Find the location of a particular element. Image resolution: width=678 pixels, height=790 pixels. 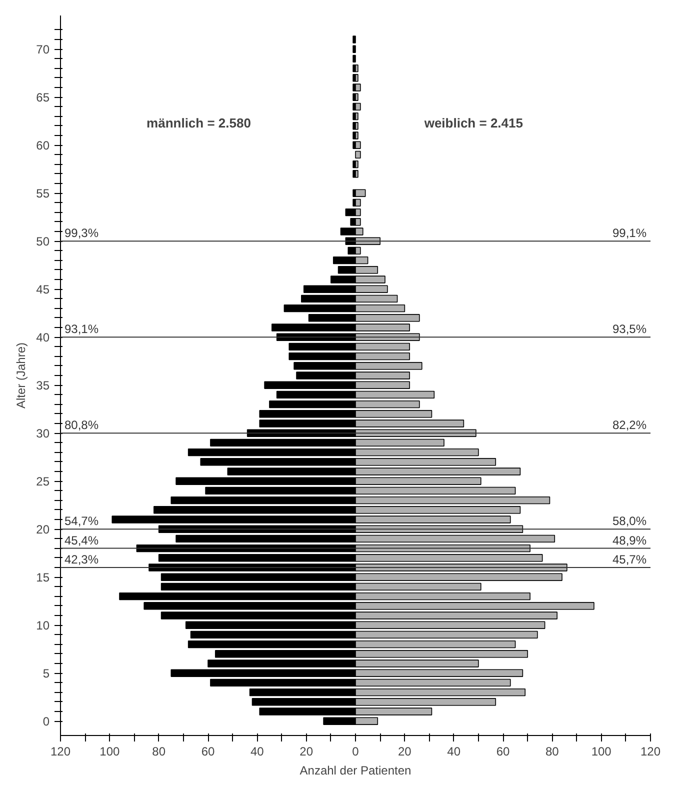

annotation: 58,0% is located at coordinates (629, 521).